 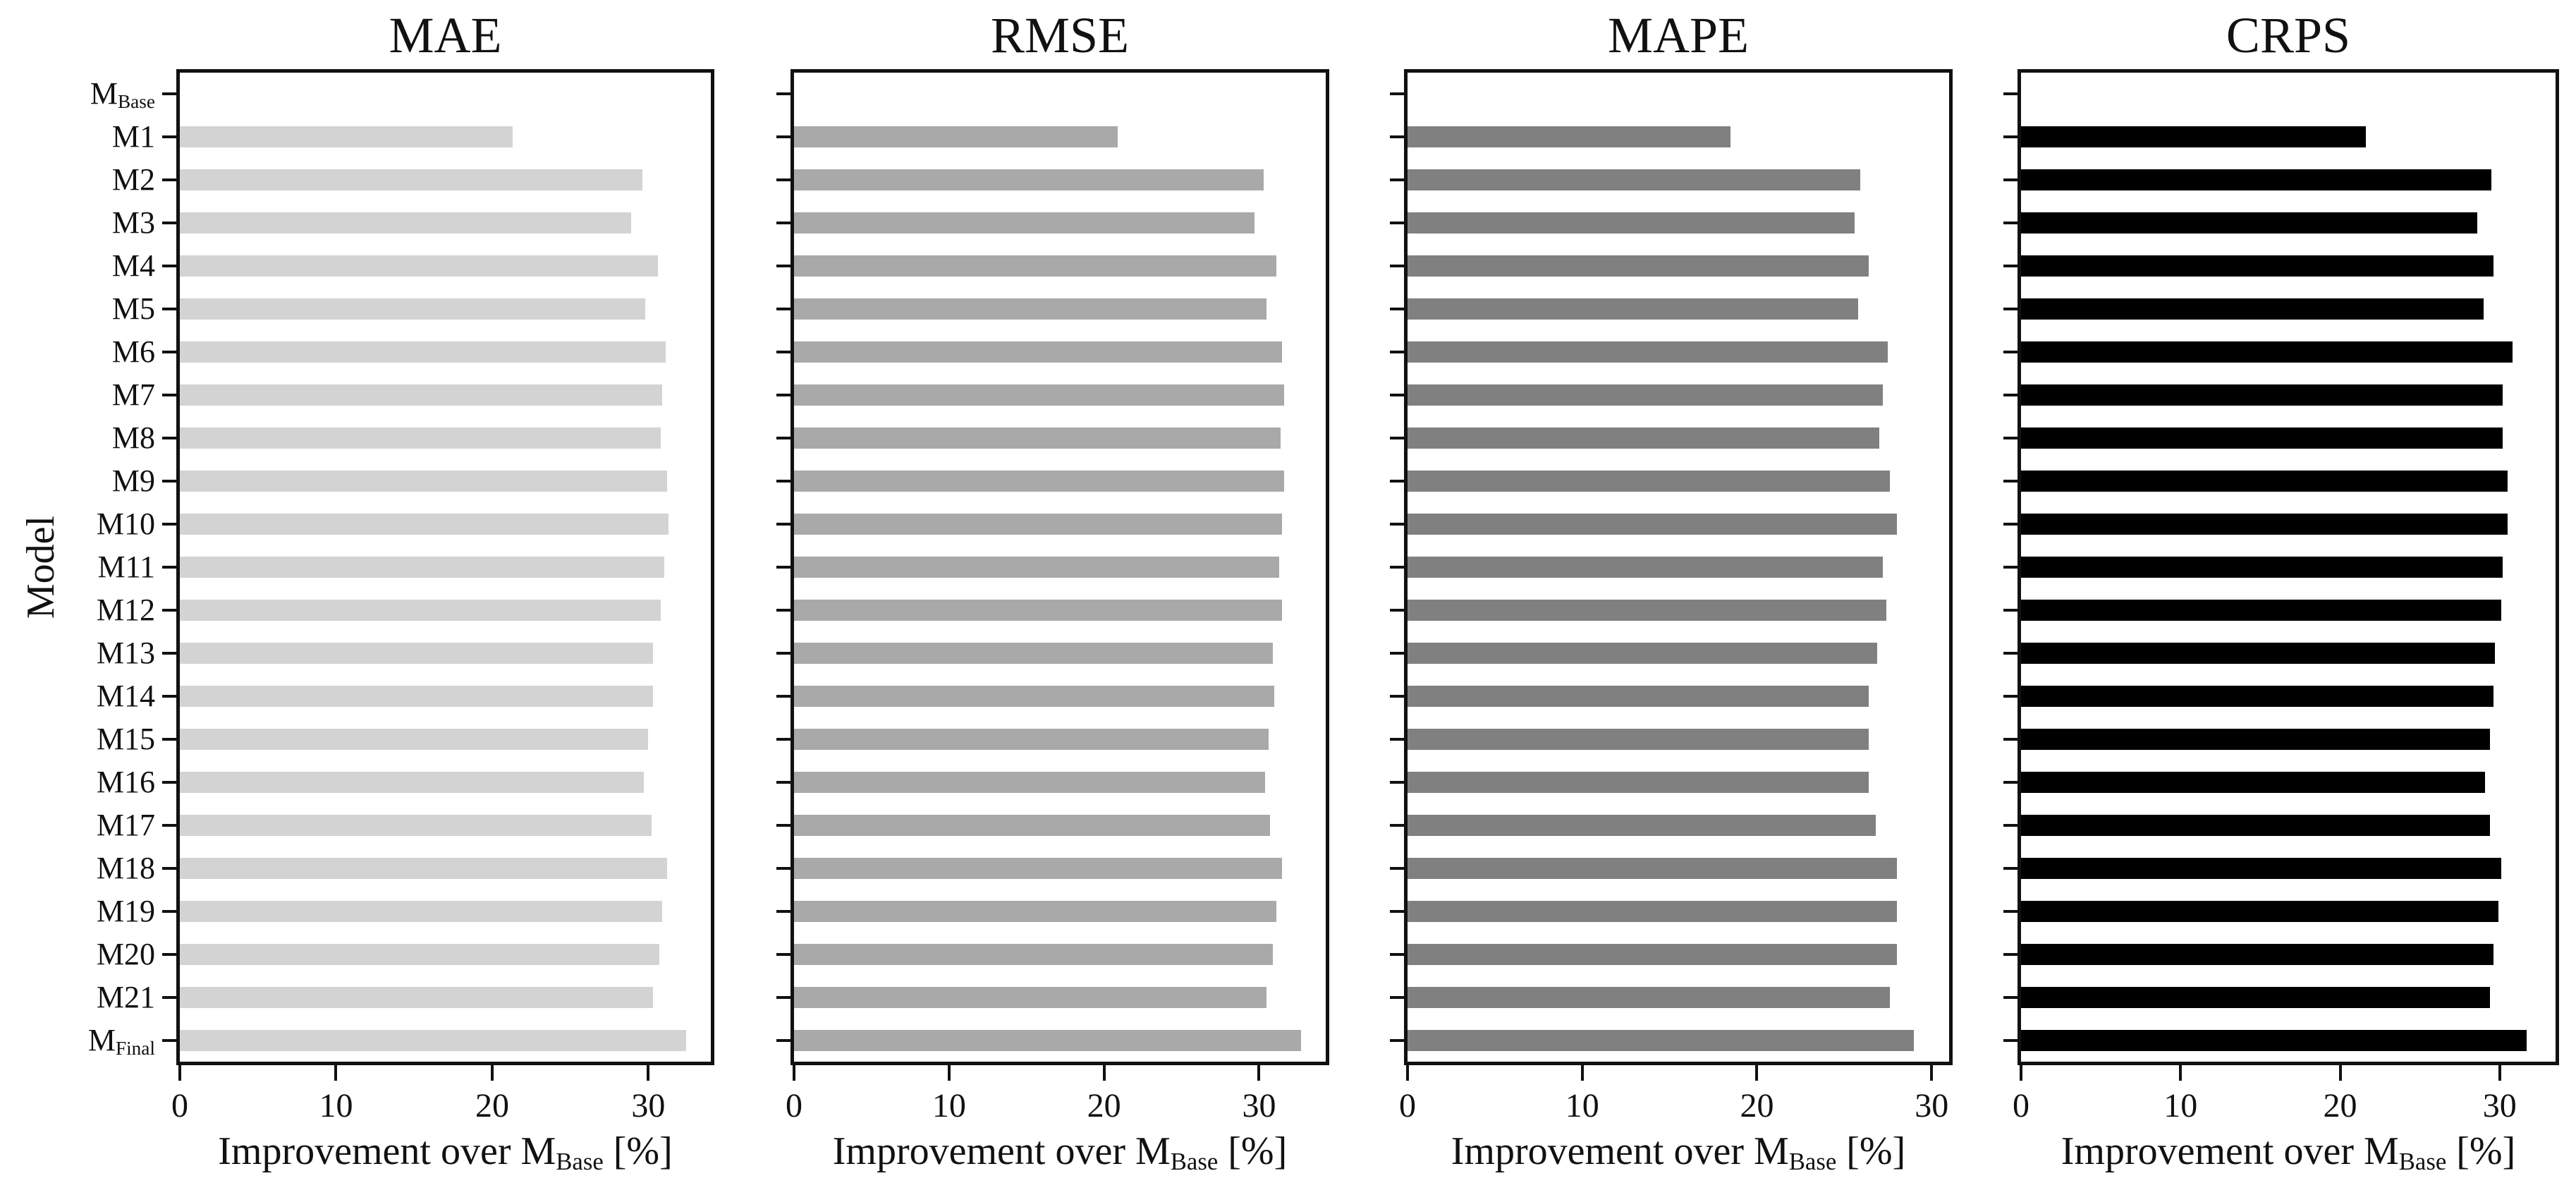 What do you see at coordinates (411, 180) in the screenshot?
I see `bar-M2-MAE` at bounding box center [411, 180].